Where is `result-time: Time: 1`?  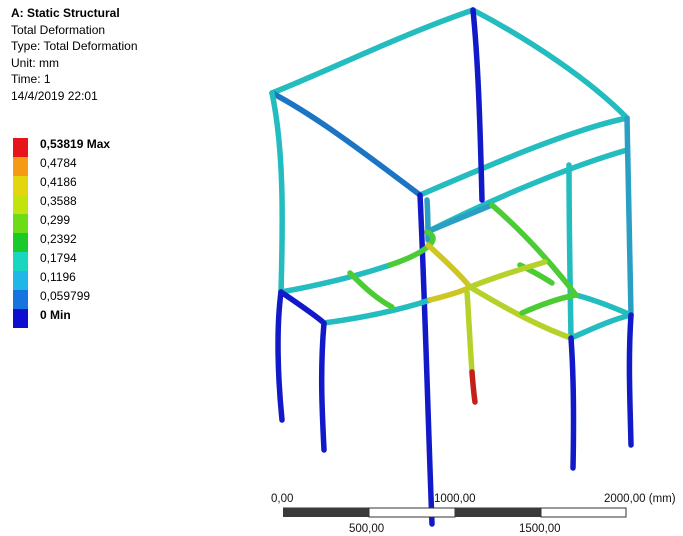 result-time: Time: 1 is located at coordinates (31, 79).